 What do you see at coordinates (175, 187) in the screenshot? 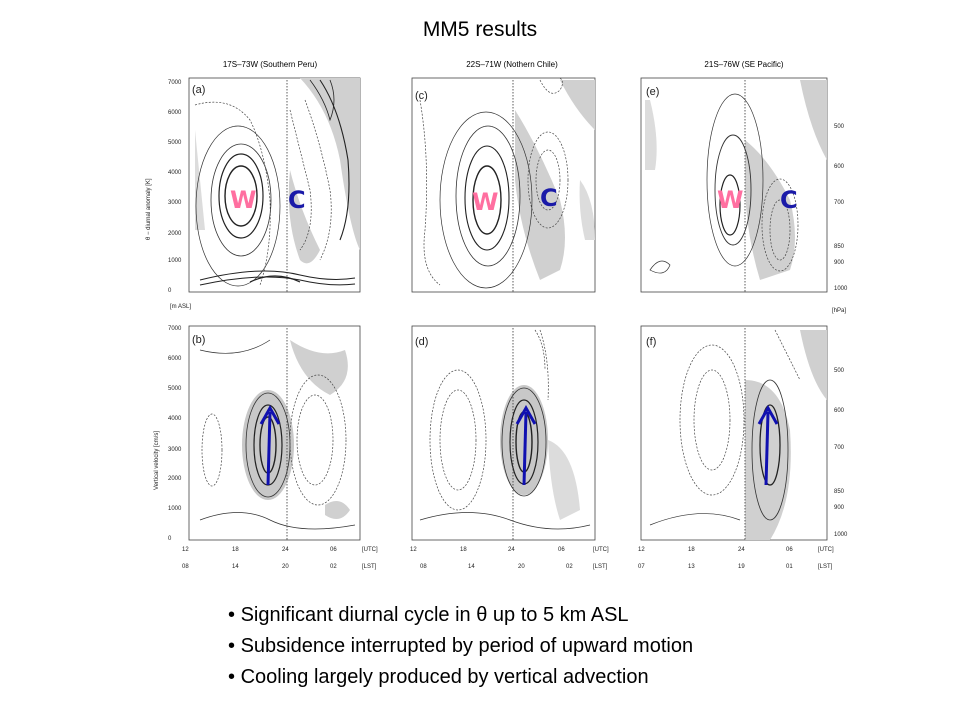
I see `top-left-ticks: 0 1000 2000 3000 4000 5000 6000 7000` at bounding box center [175, 187].